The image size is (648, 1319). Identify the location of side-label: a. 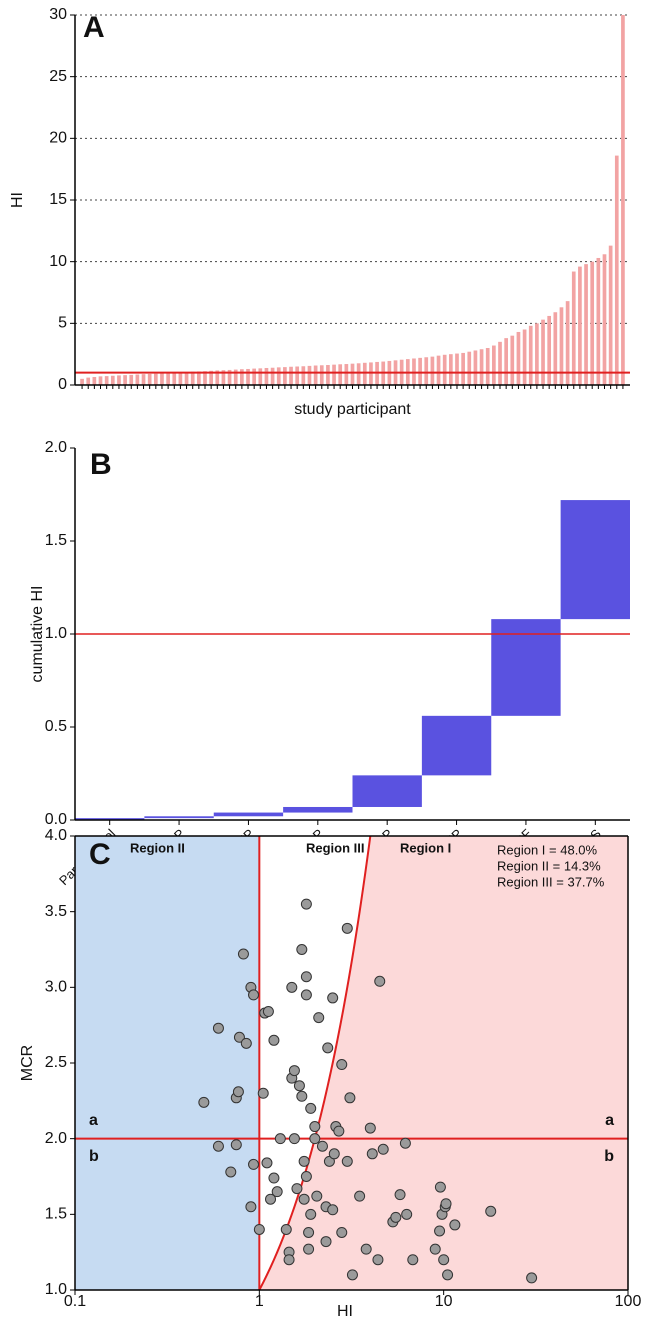
(93, 1120).